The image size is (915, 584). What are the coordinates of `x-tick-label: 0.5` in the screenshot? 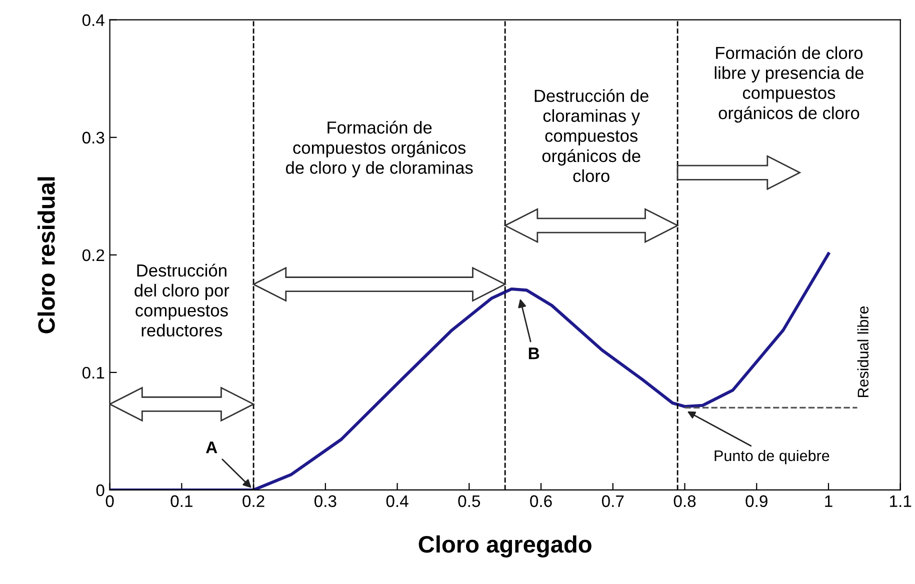 It's located at (469, 501).